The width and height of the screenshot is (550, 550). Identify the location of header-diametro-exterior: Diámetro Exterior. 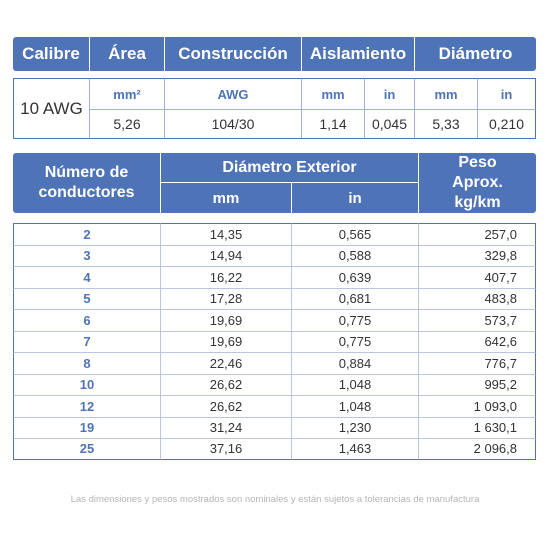
(289, 168).